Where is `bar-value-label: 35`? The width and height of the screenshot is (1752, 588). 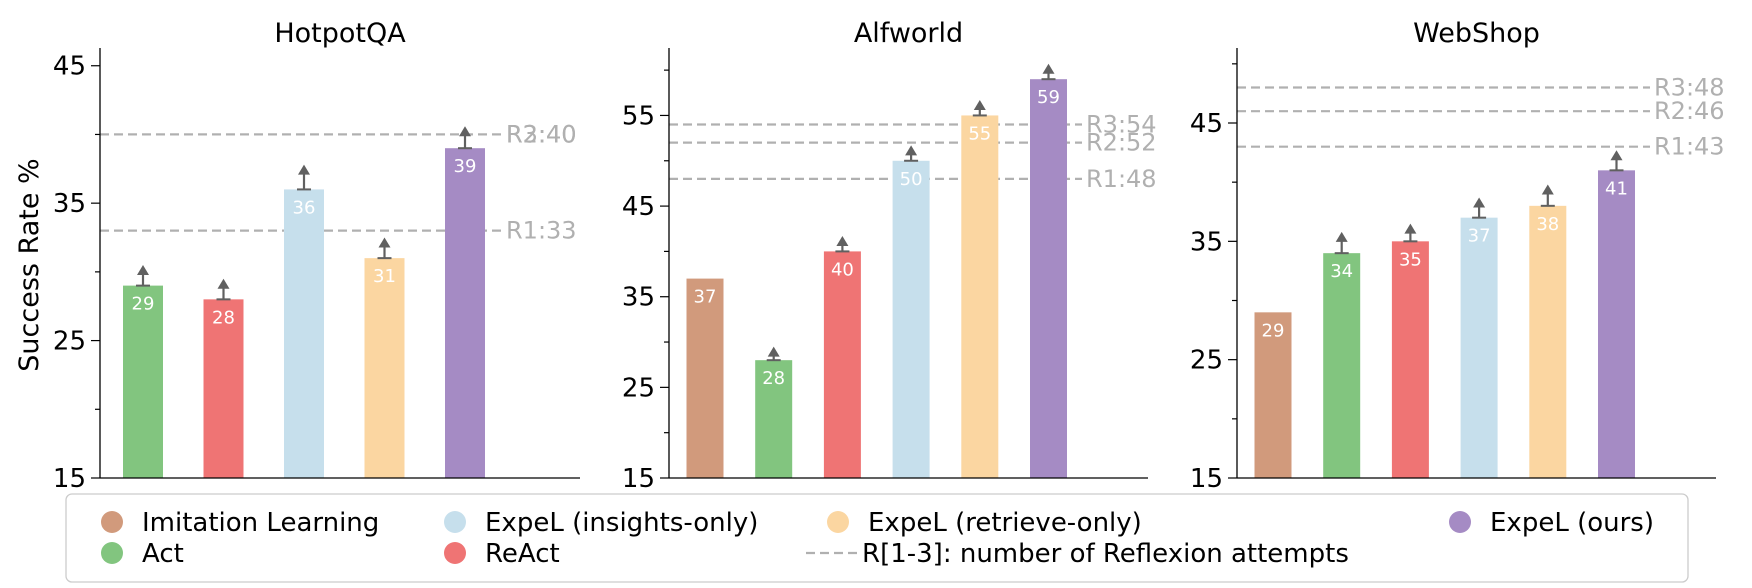
bar-value-label: 35 is located at coordinates (1410, 259).